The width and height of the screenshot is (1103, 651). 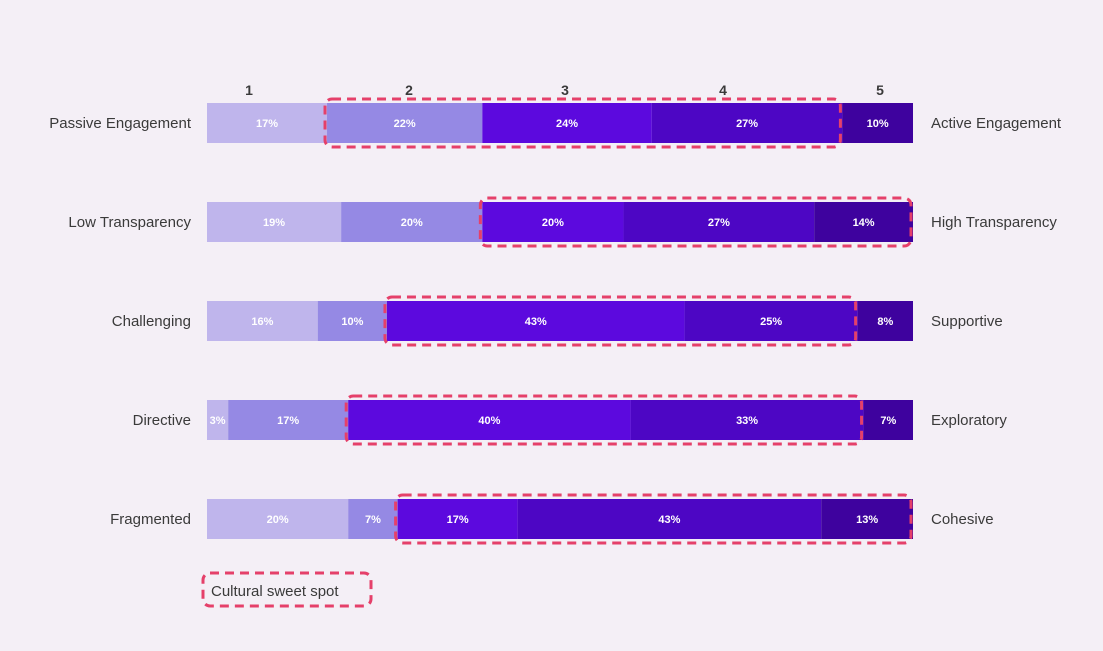 I want to click on row-right-label: Exploratory, so click(x=969, y=420).